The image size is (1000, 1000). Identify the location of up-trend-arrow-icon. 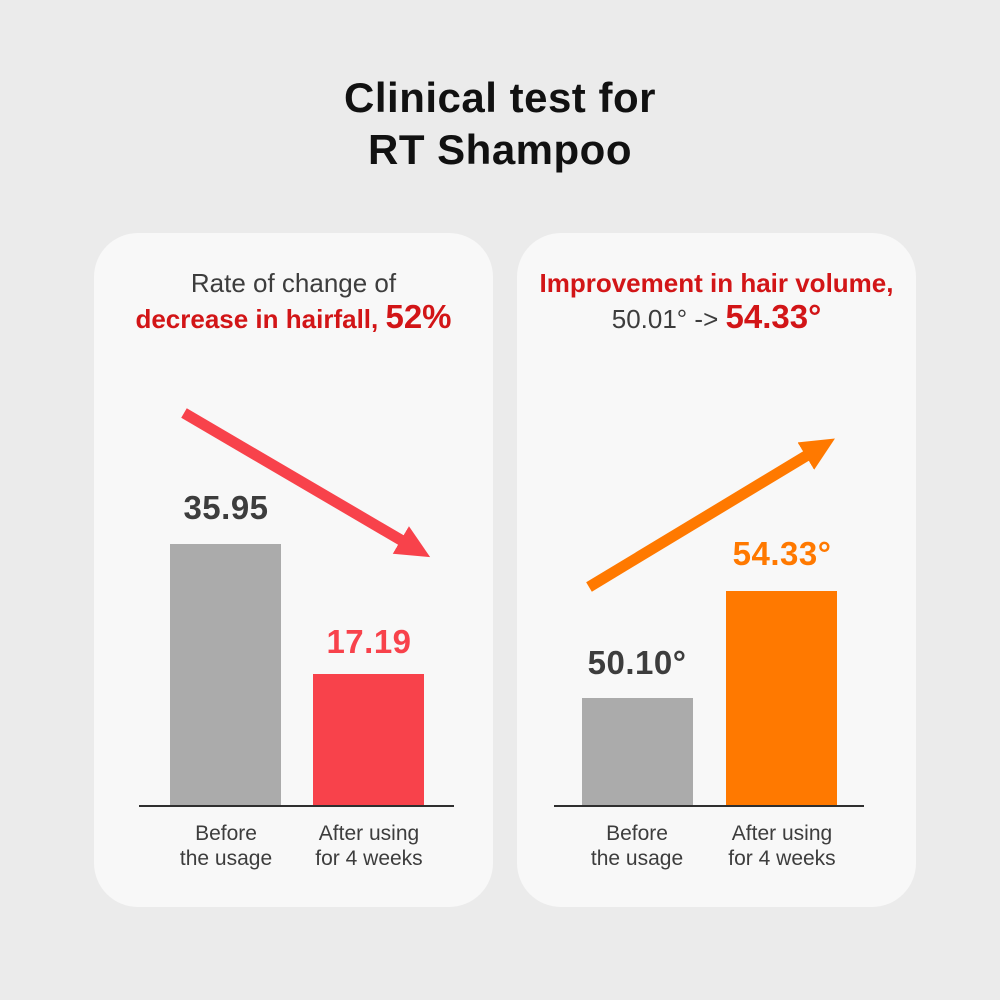
(710, 515).